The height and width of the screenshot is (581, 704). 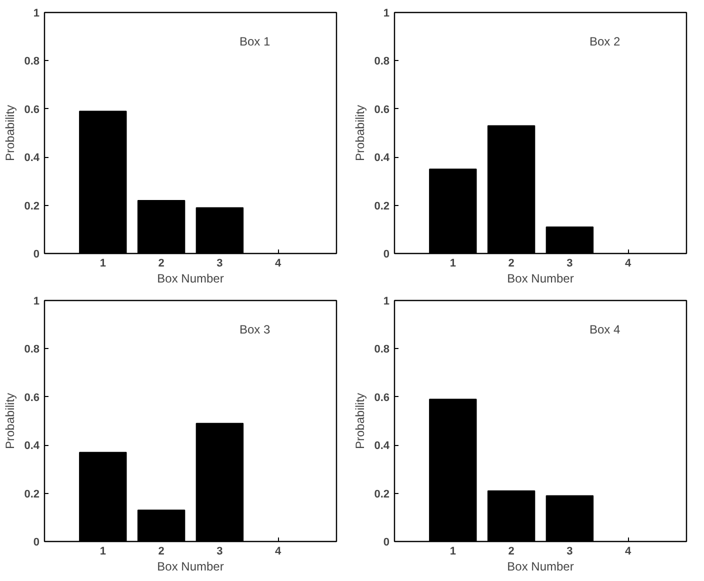 I want to click on annotation: Box 2, so click(x=605, y=41).